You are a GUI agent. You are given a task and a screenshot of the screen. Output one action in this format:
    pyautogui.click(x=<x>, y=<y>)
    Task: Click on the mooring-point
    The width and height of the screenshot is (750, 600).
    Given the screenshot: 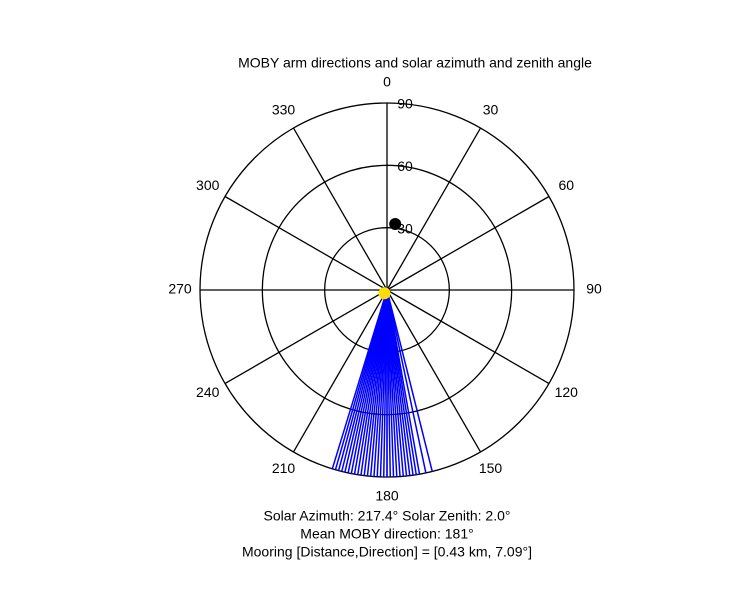 What is the action you would take?
    pyautogui.click(x=395, y=224)
    